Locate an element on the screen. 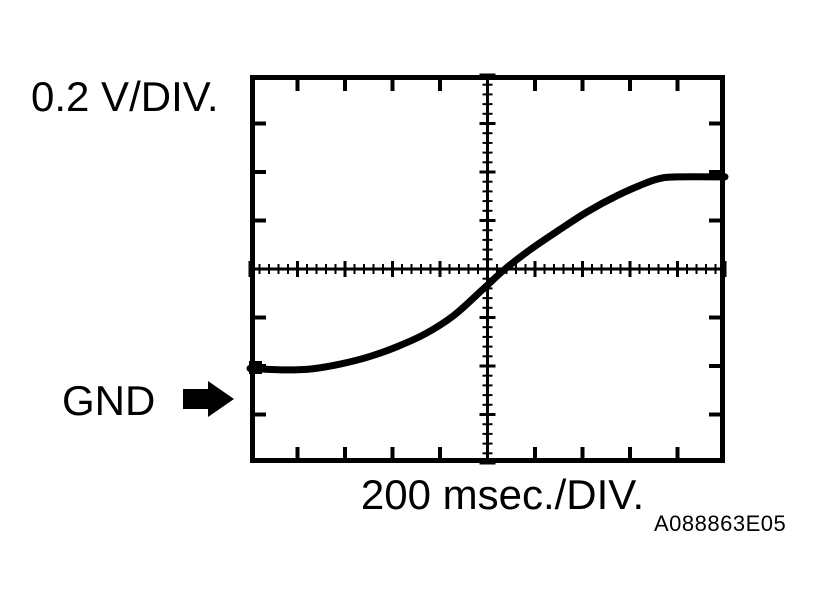  gnd-arrow-icon is located at coordinates (208, 399).